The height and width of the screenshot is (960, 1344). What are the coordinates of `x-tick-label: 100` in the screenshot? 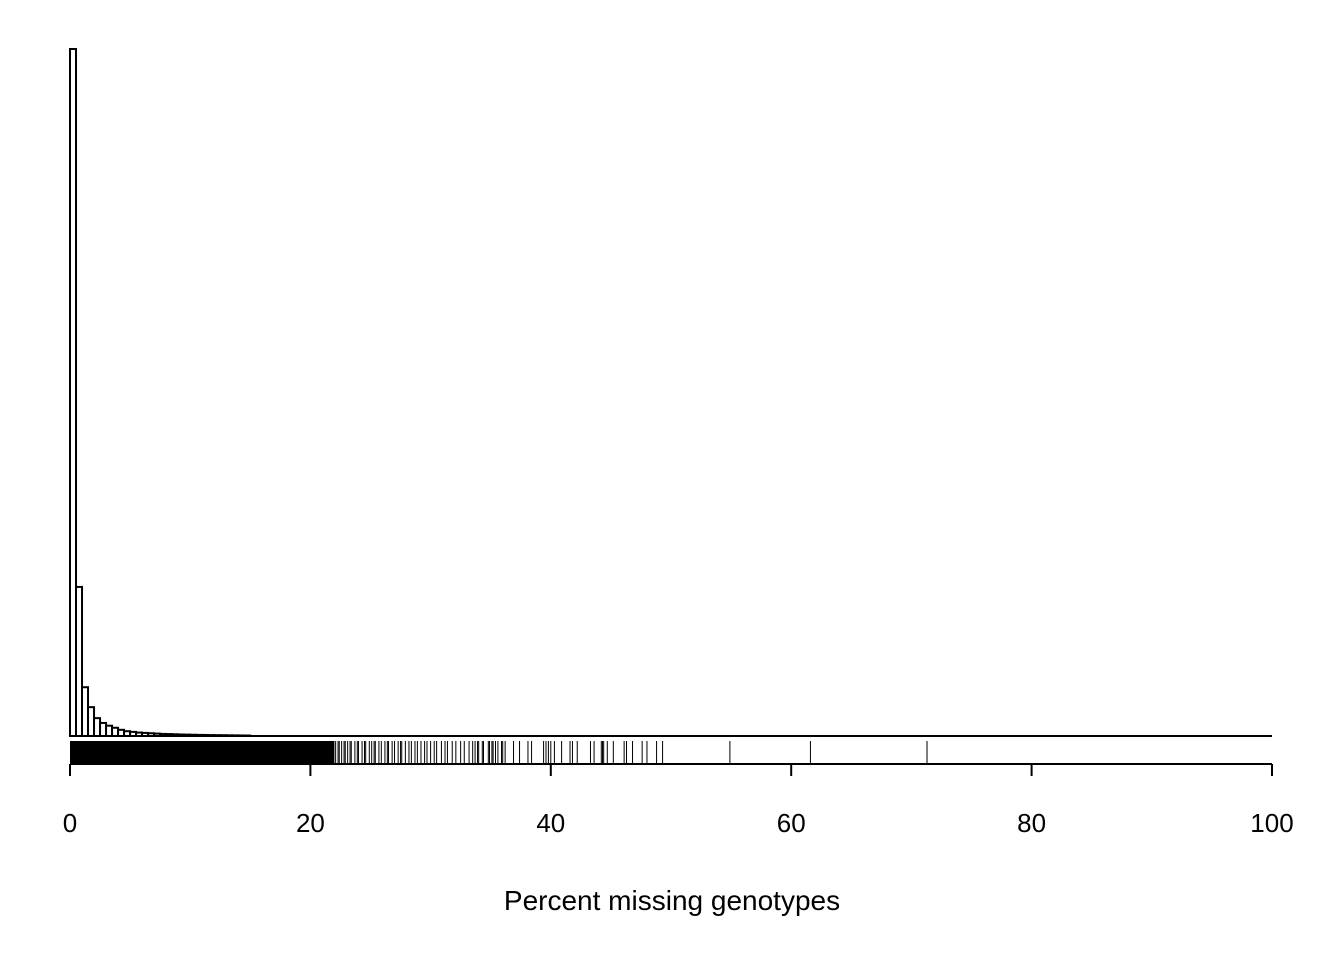 It's located at (1271, 823).